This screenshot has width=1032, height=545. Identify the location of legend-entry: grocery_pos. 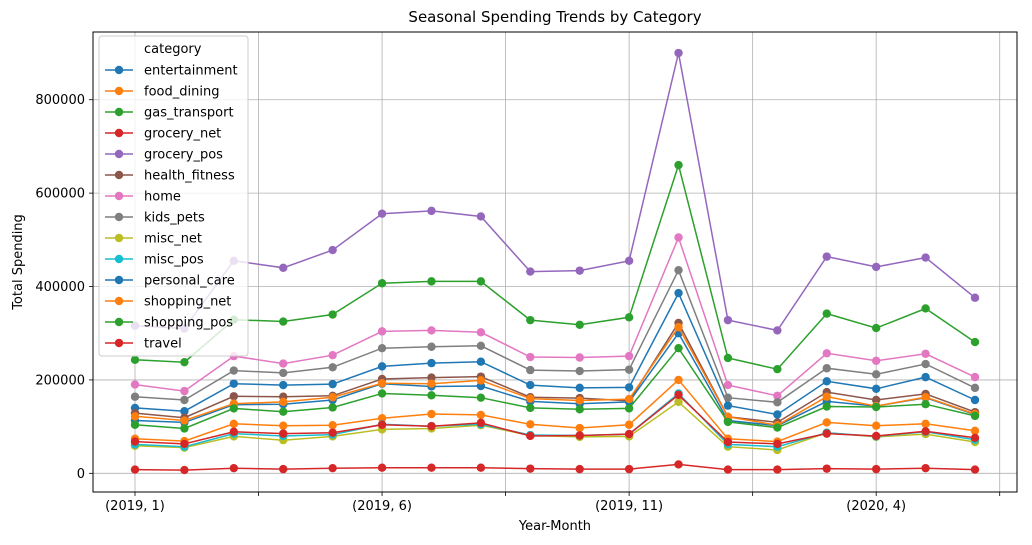
(164, 155).